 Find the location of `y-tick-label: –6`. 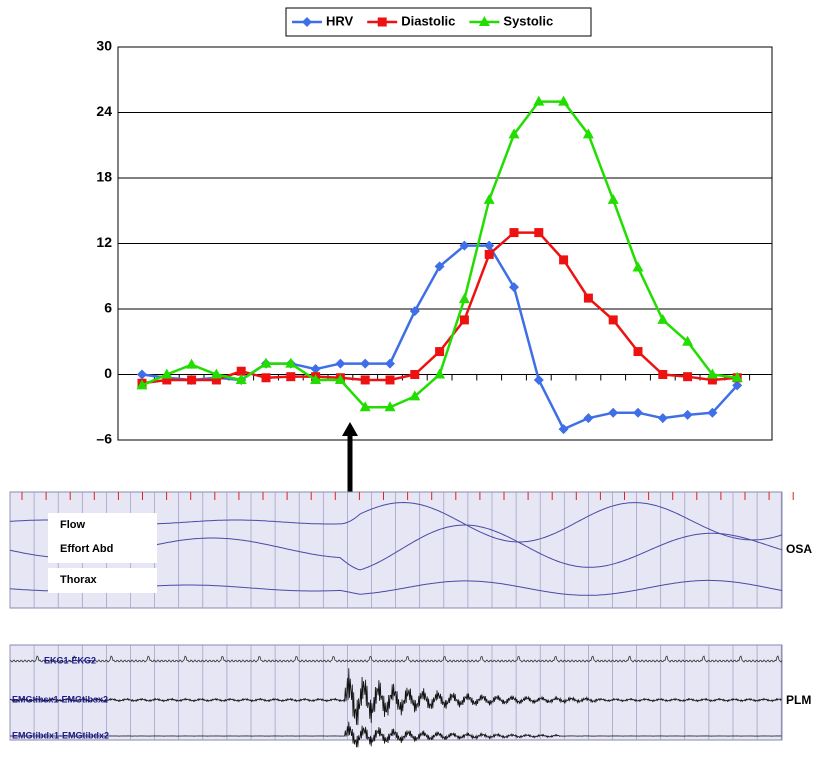

y-tick-label: –6 is located at coordinates (104, 439).